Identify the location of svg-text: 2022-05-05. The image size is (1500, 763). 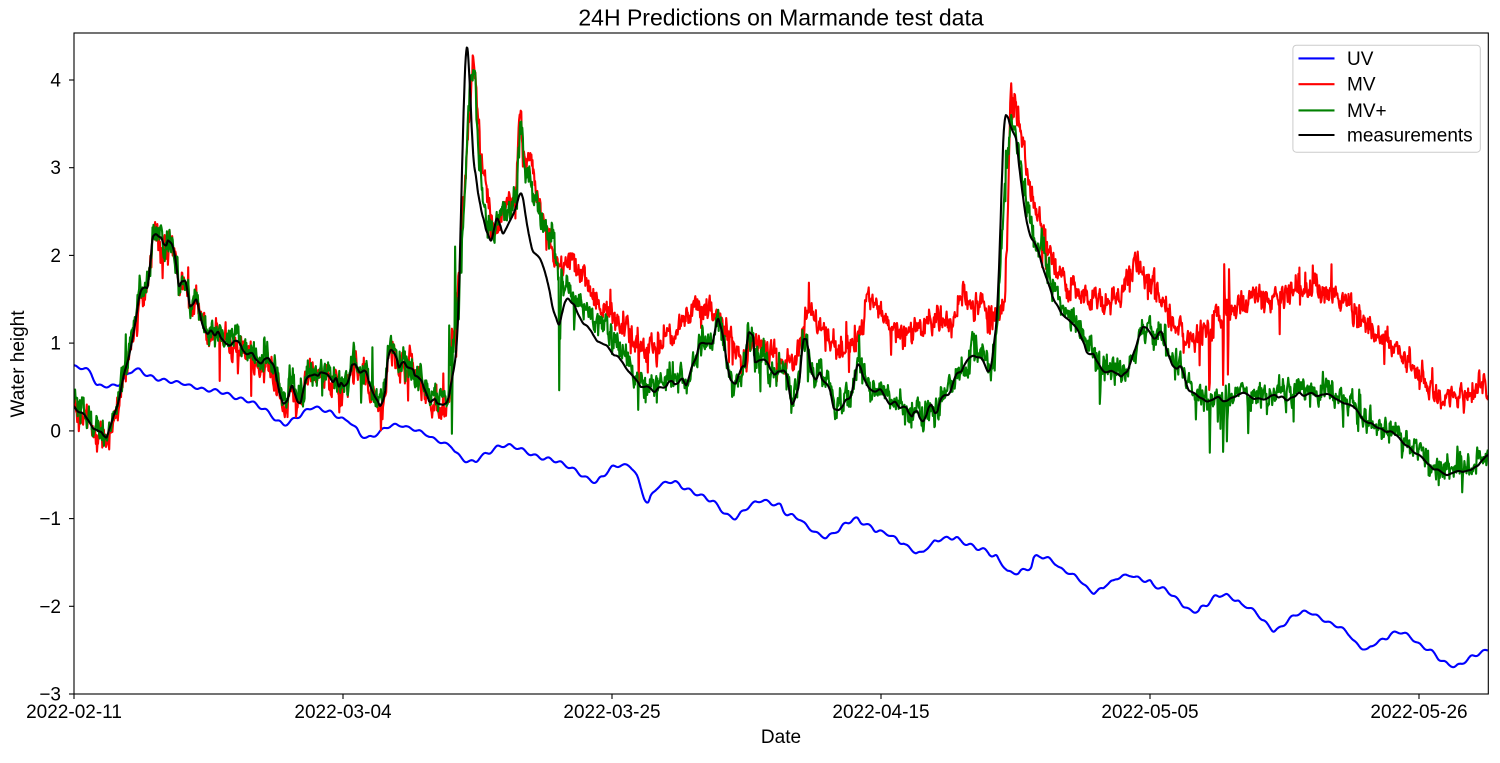
(1149, 712).